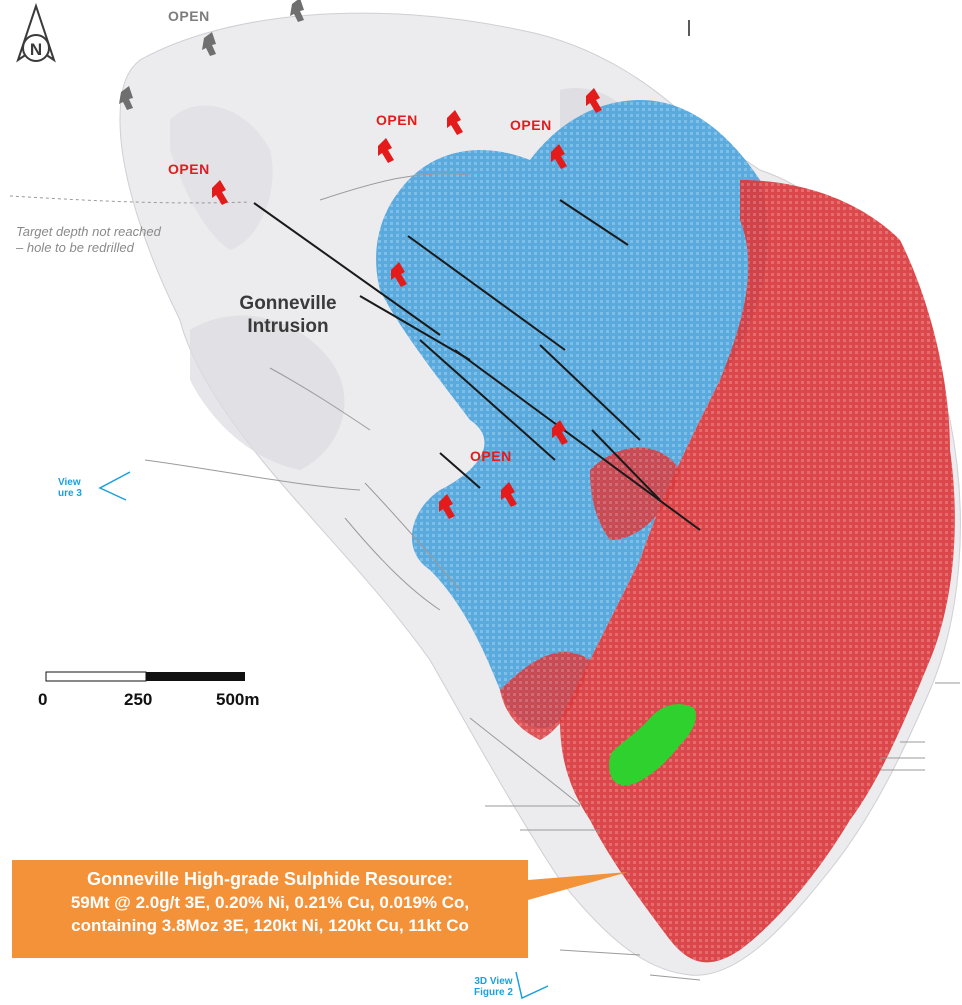 This screenshot has width=962, height=1005. What do you see at coordinates (493, 992) in the screenshot?
I see `view-bottom-line-2: Figure 2` at bounding box center [493, 992].